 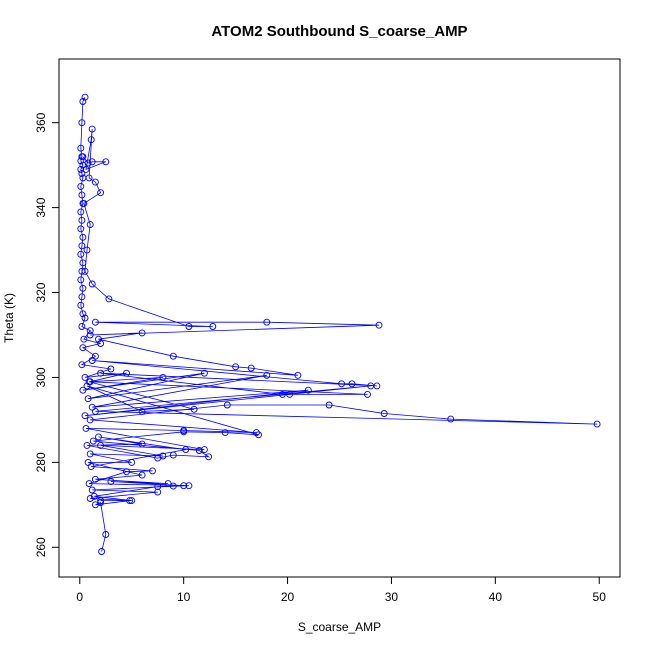 What do you see at coordinates (41, 462) in the screenshot?
I see `y-tick-label: 280` at bounding box center [41, 462].